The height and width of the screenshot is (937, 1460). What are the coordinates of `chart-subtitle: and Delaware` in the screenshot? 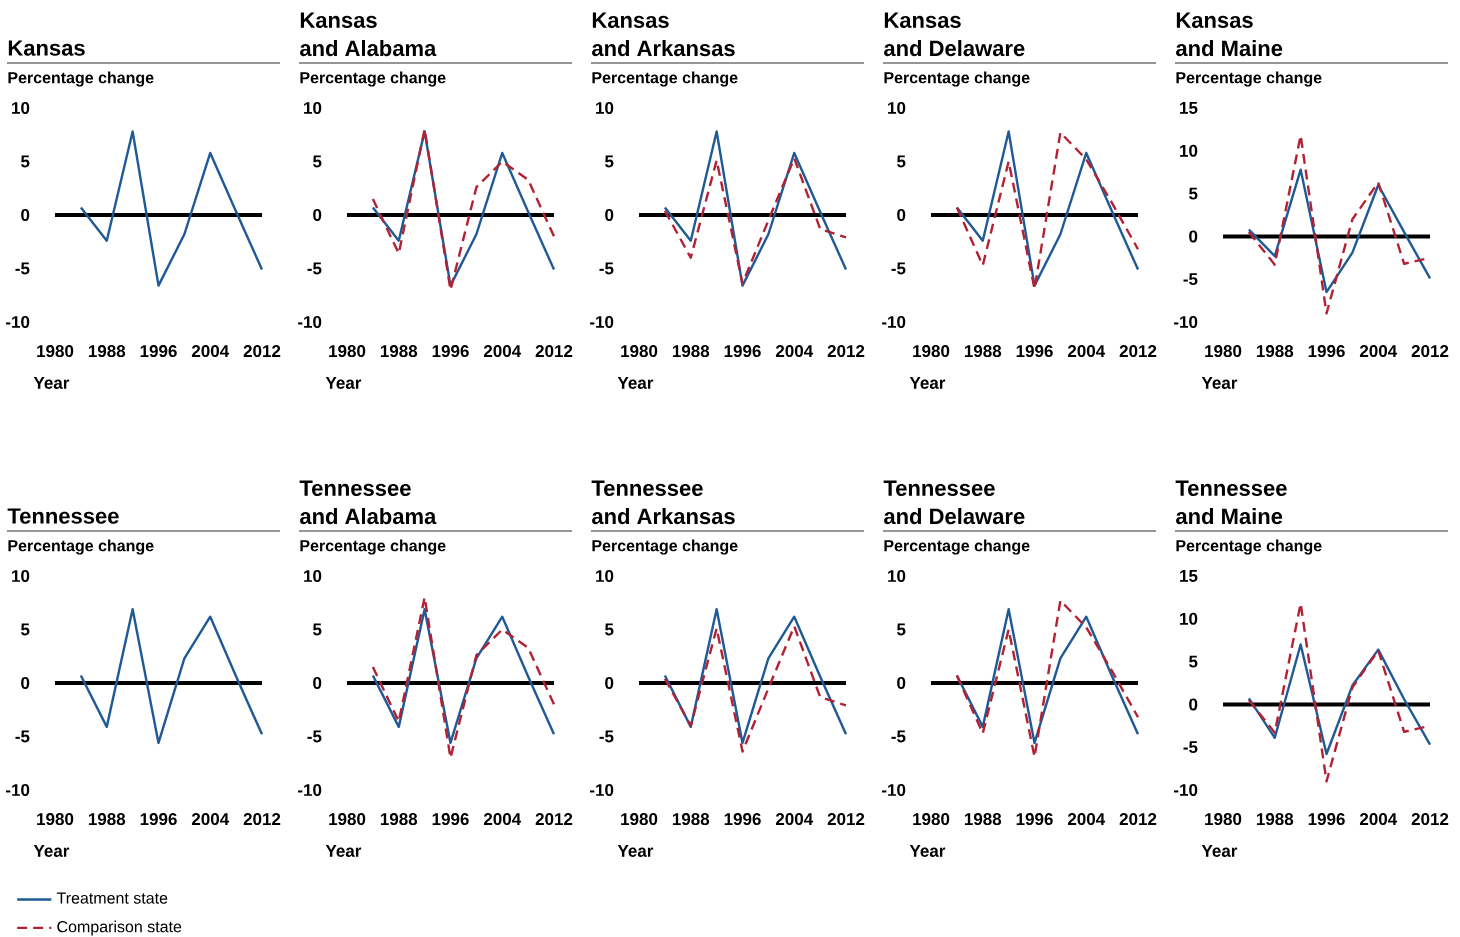 It's located at (954, 516).